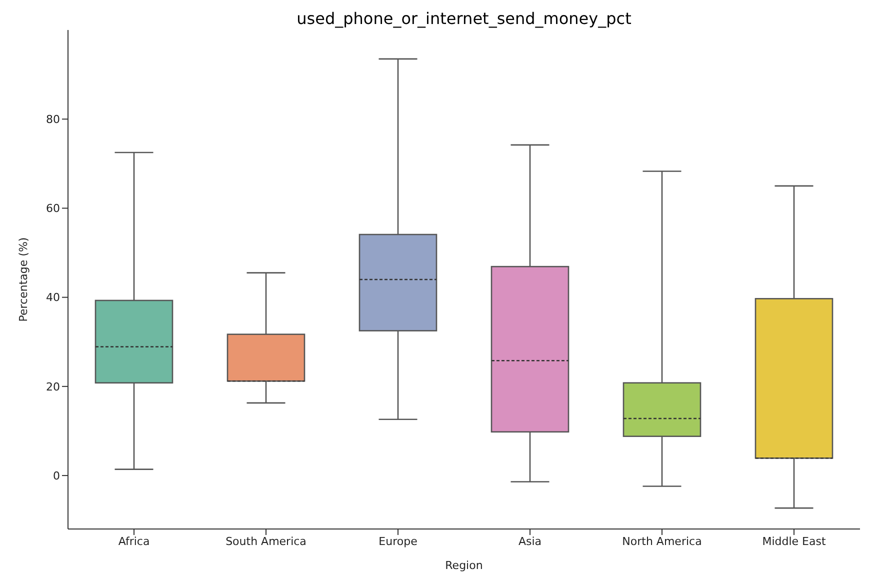 The height and width of the screenshot is (587, 878). Describe the element at coordinates (266, 541) in the screenshot. I see `x-tick-label: South America` at that location.